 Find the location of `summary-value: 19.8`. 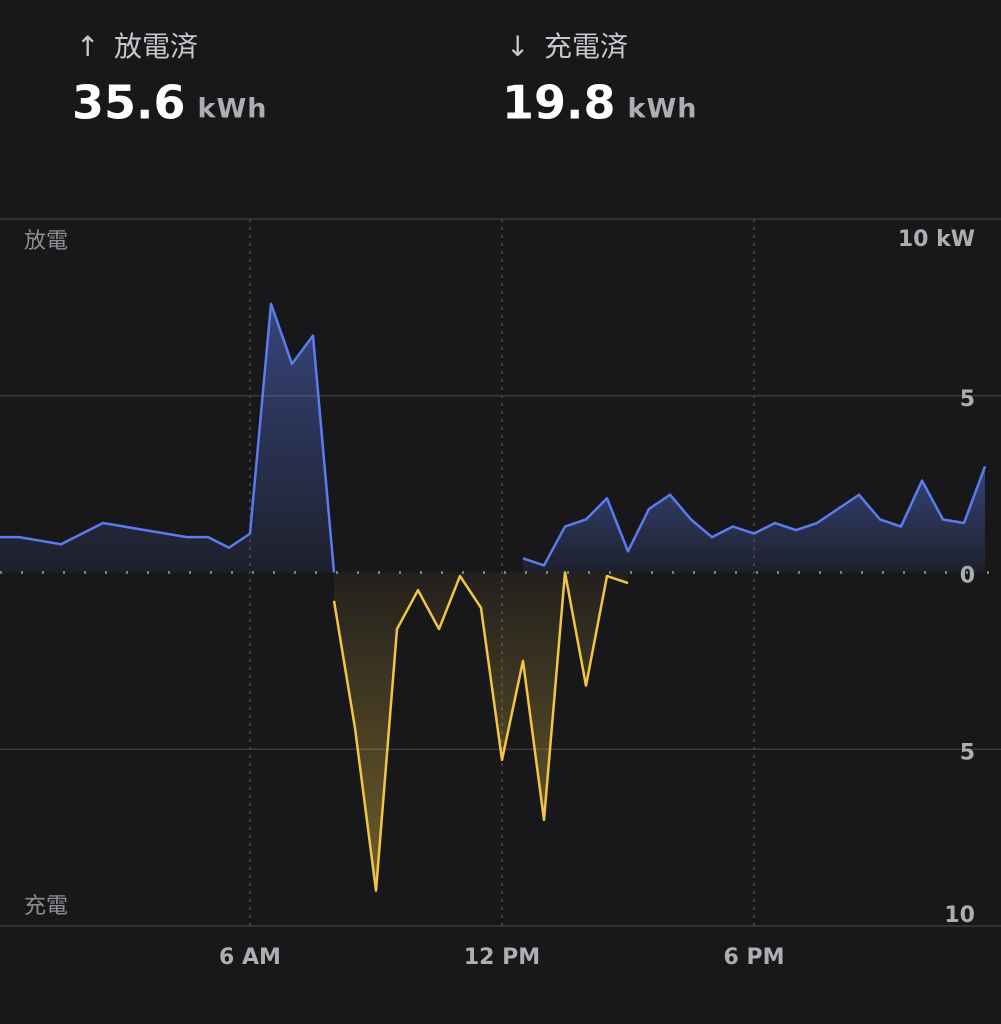

summary-value: 19.8 is located at coordinates (559, 103).